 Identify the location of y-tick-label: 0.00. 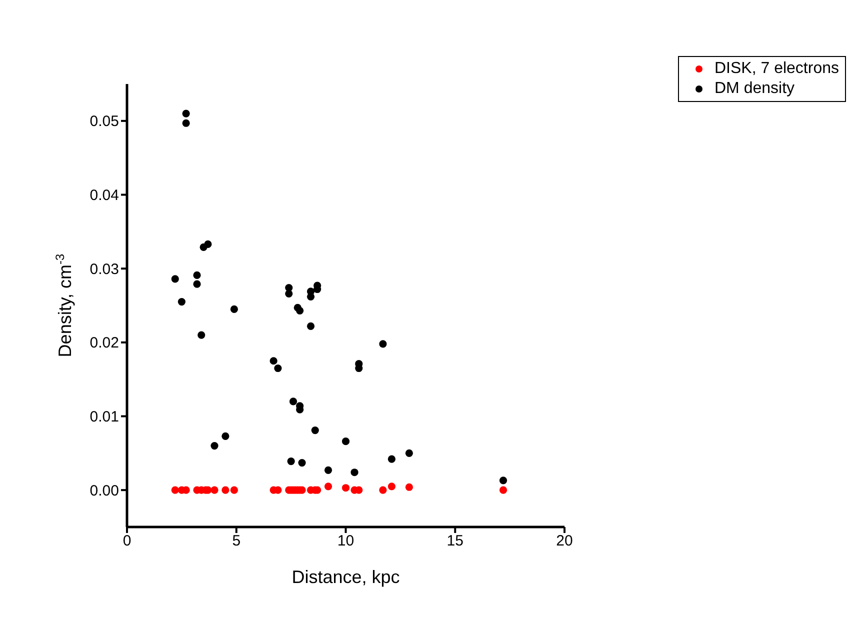
(104, 491).